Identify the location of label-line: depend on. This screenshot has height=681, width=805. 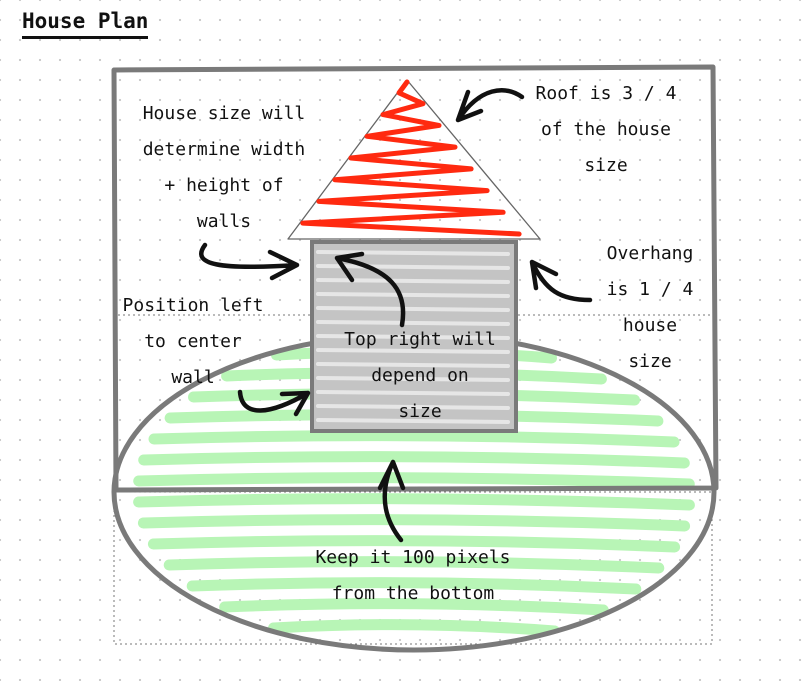
(420, 375).